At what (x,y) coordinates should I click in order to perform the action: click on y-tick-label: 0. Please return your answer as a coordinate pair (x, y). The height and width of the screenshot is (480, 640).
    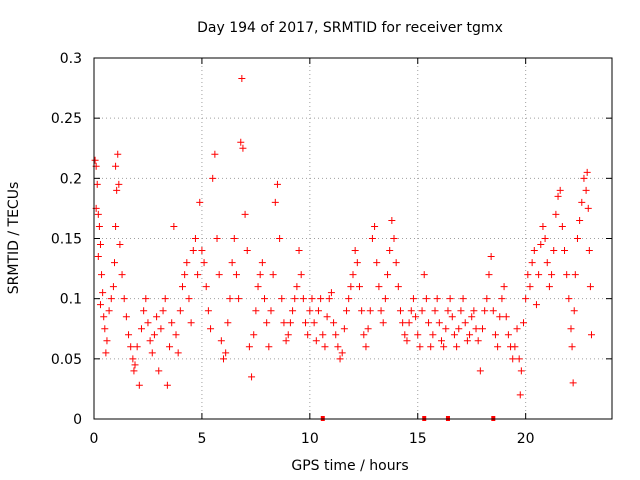
    Looking at the image, I should click on (77, 420).